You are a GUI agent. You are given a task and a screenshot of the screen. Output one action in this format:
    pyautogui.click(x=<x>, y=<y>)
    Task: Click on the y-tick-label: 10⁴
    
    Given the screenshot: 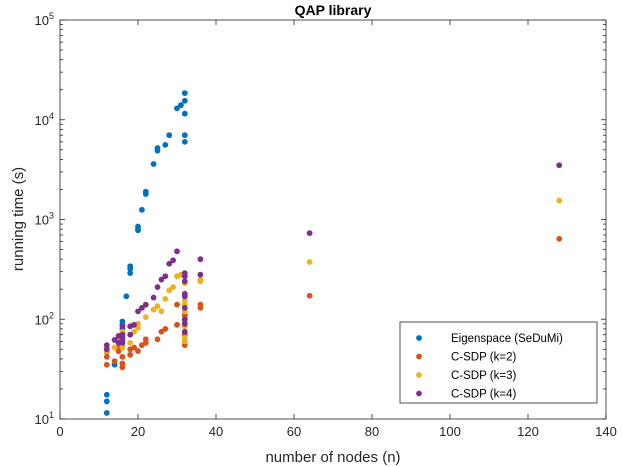 What is the action you would take?
    pyautogui.click(x=44, y=119)
    